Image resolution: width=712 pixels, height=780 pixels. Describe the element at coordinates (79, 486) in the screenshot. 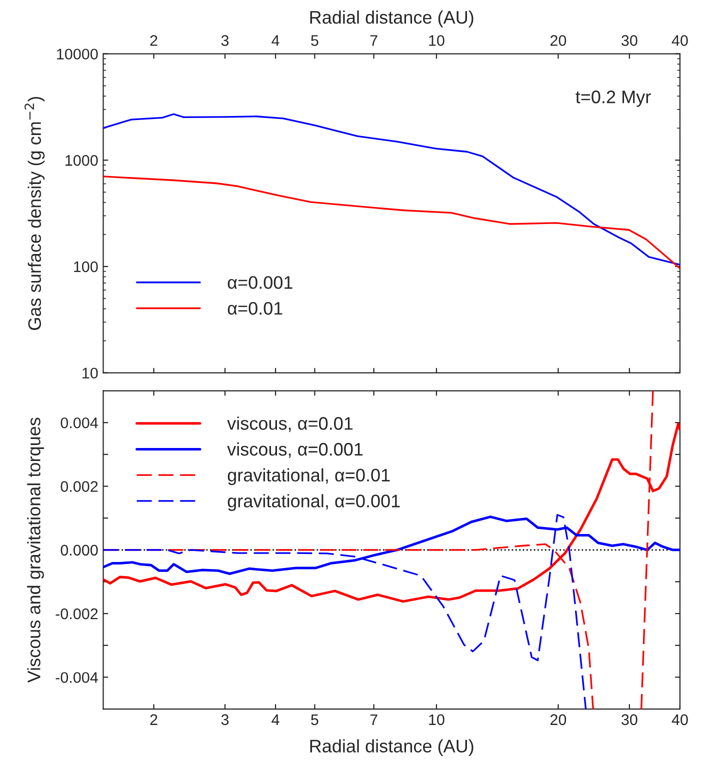

I see `y-tick-label: 0.002` at that location.